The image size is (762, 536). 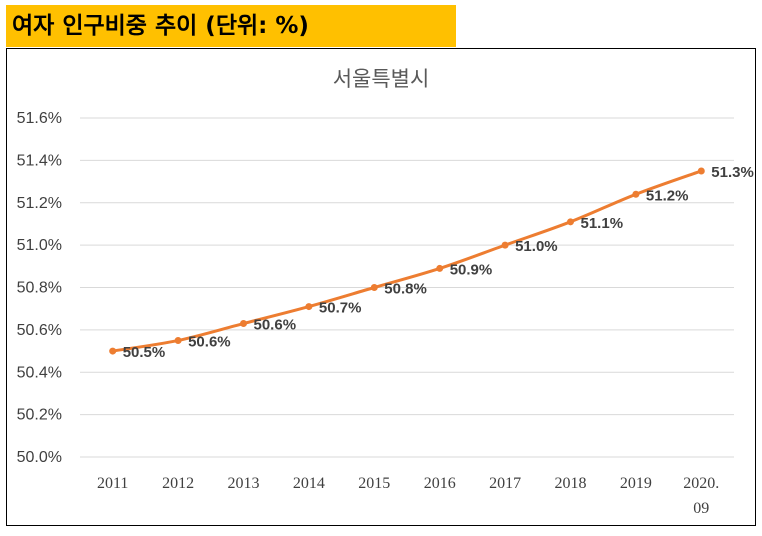 I want to click on data-label: 50.9%, so click(x=471, y=269).